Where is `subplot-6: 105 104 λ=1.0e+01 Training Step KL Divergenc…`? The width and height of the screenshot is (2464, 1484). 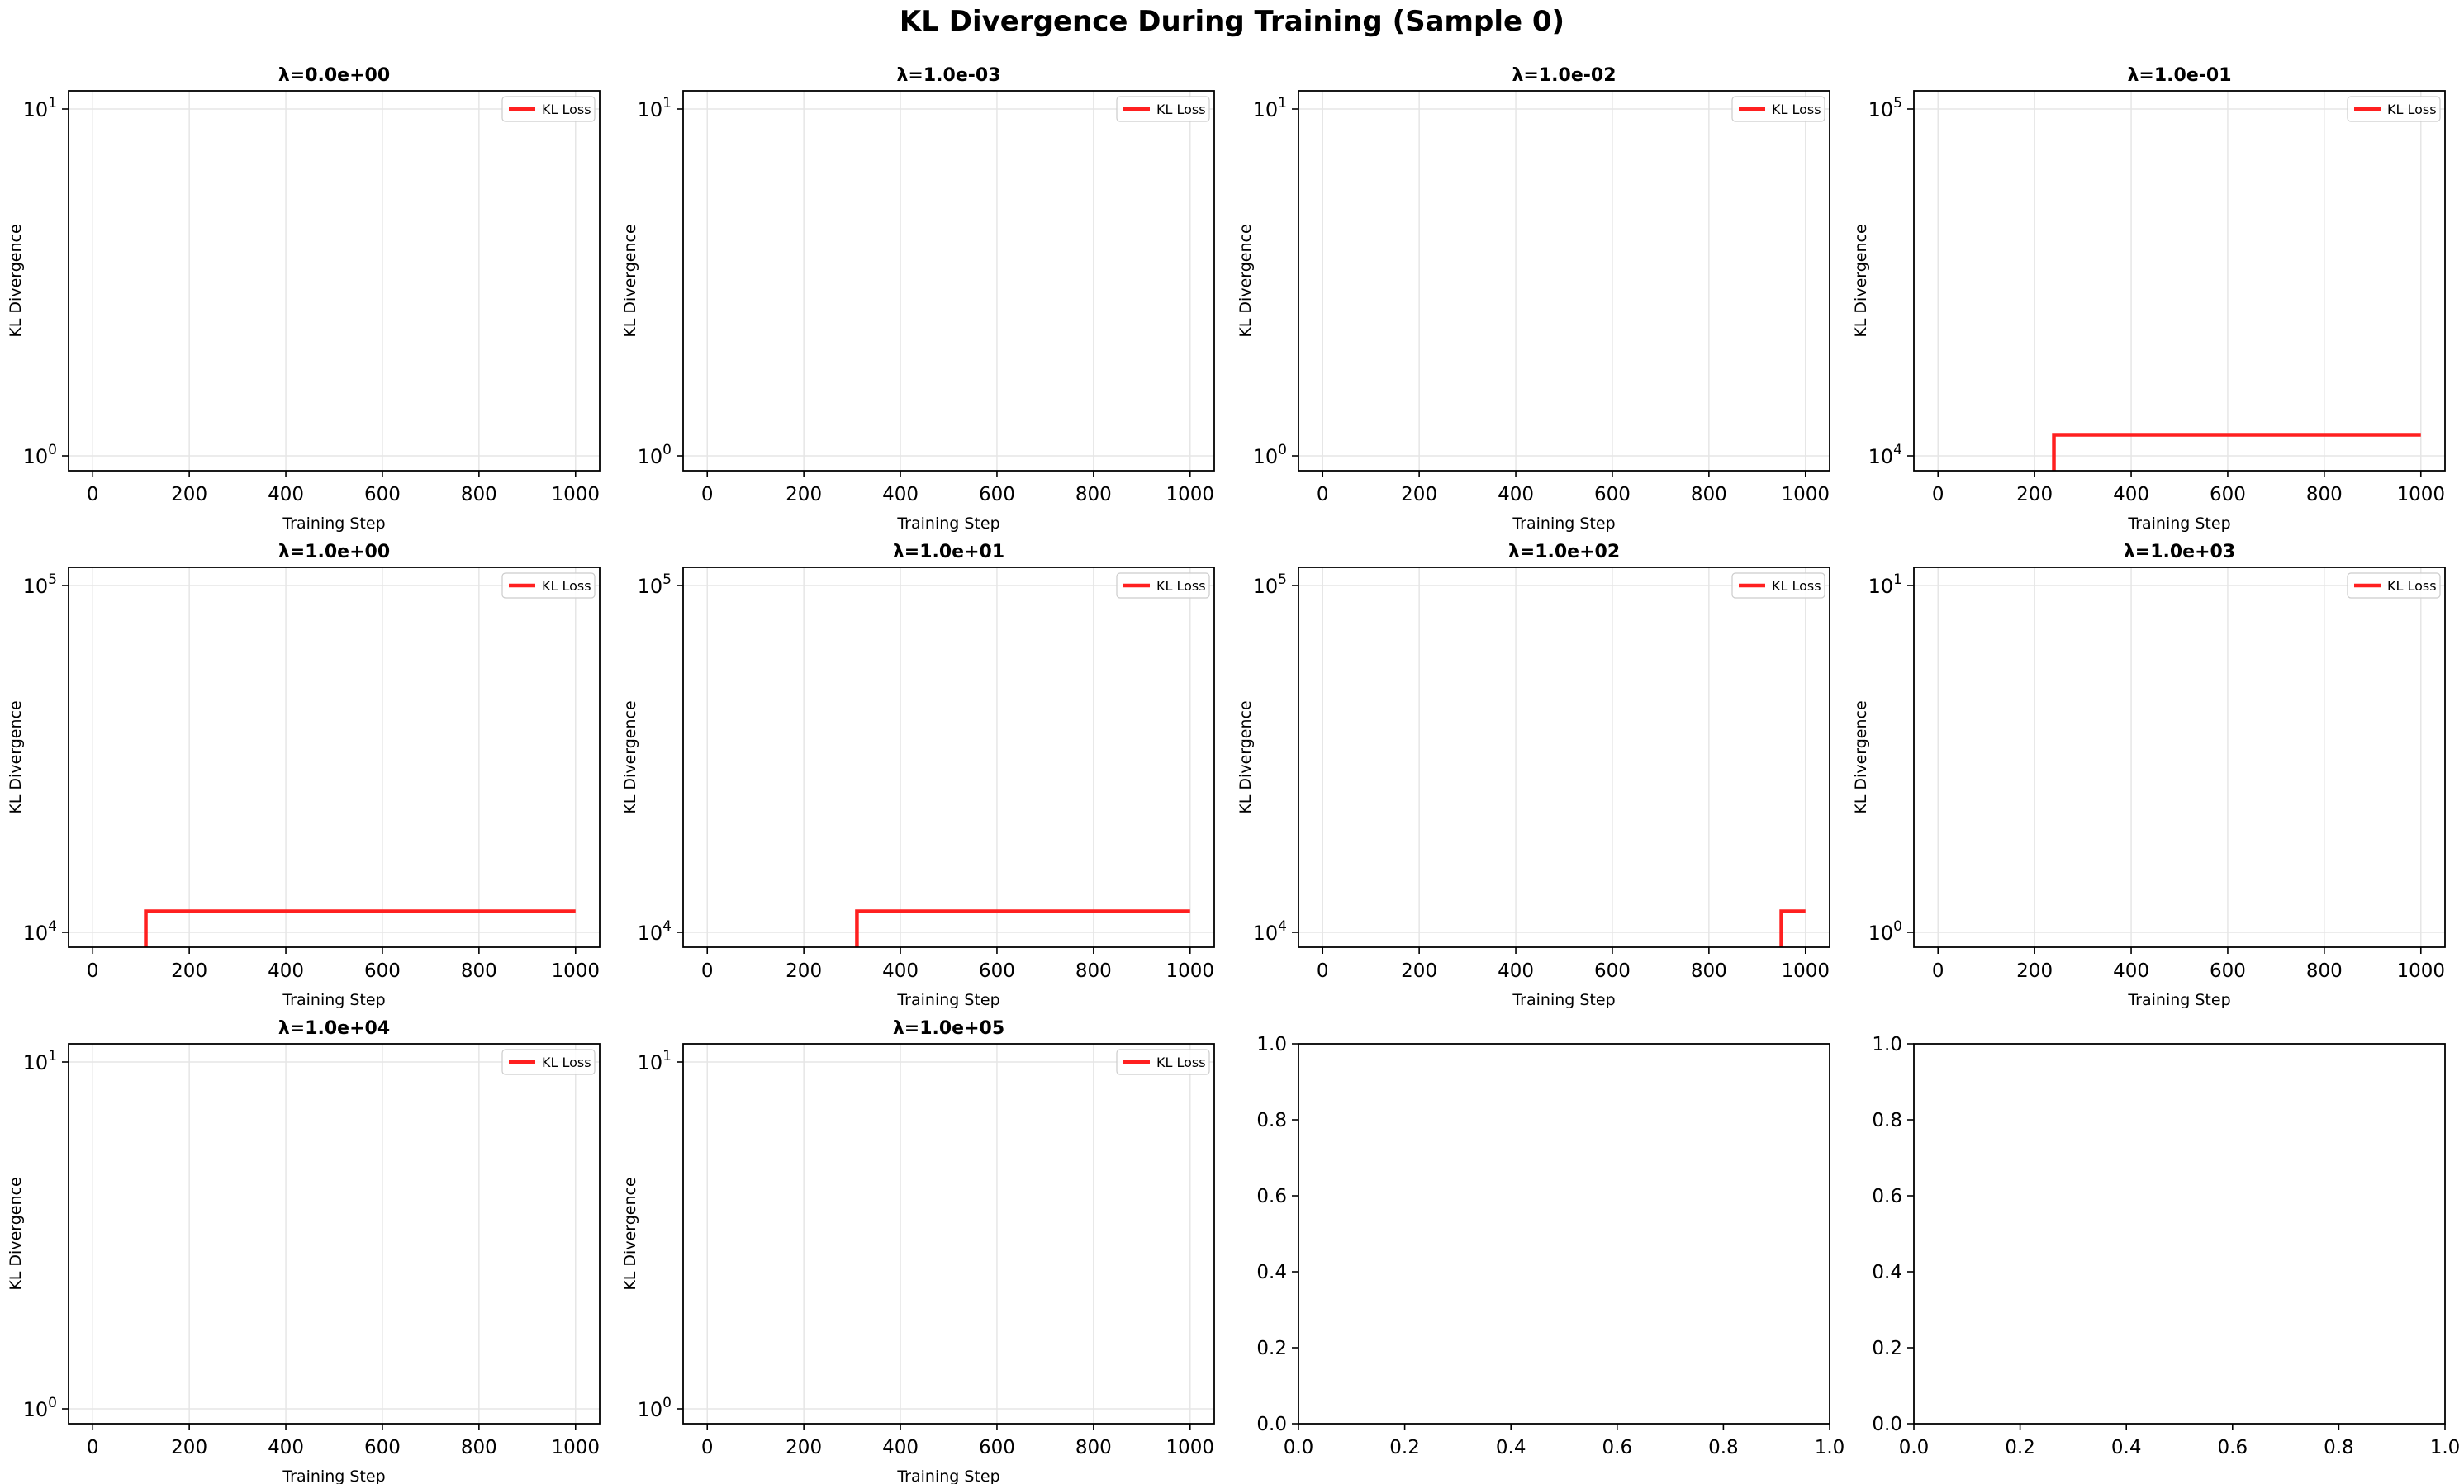
subplot-6: 105 104 λ=1.0e+01 Training Step KL Divergenc… is located at coordinates (918, 775).